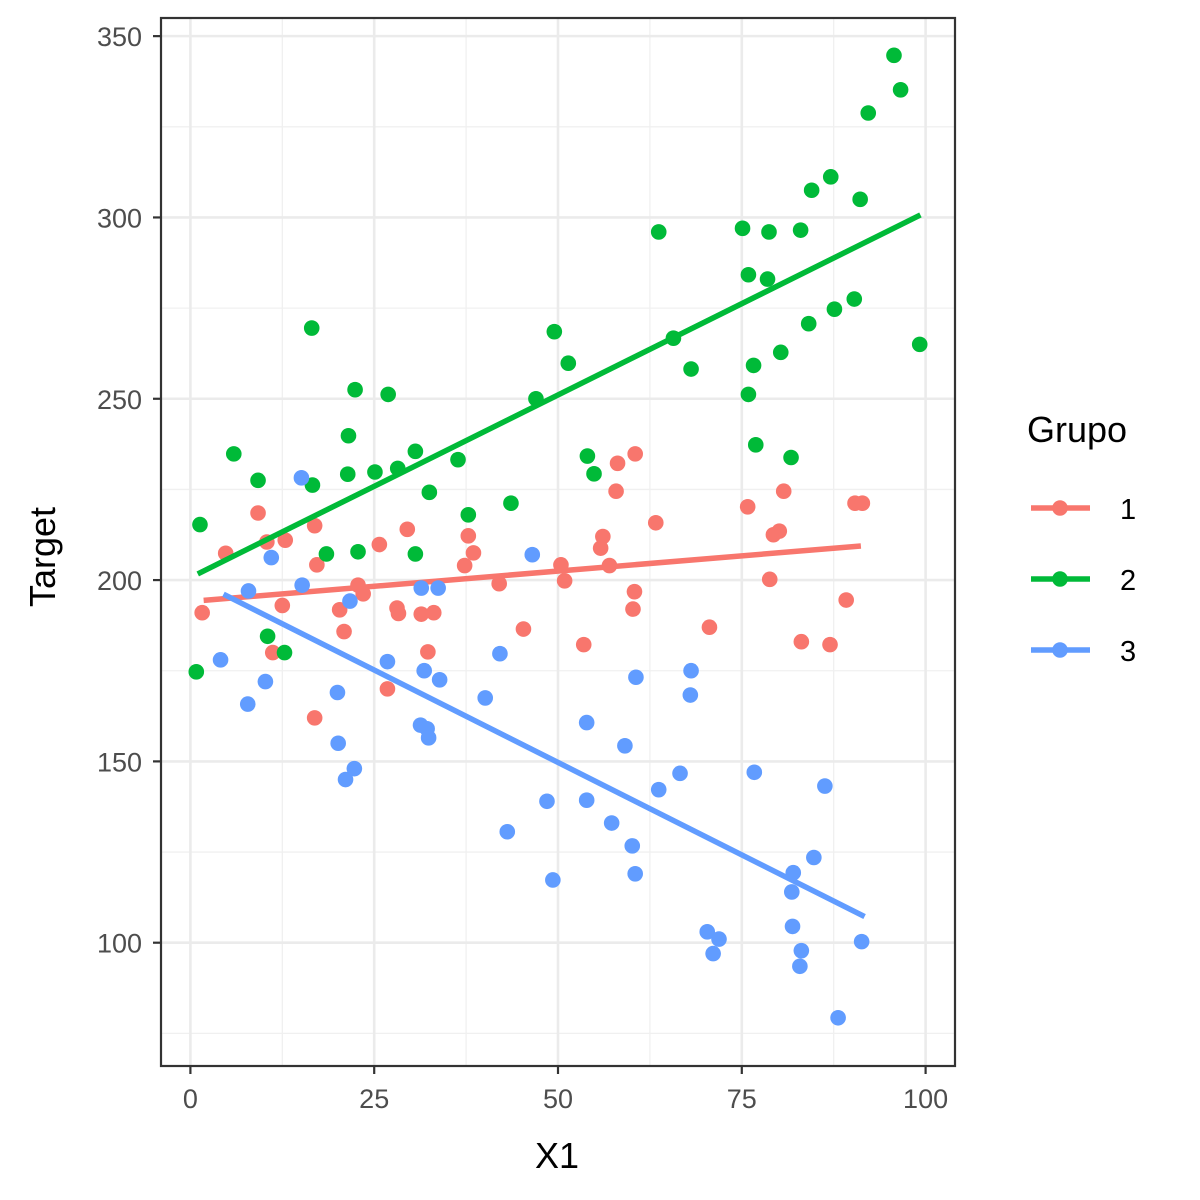 The image size is (1200, 1200). Describe the element at coordinates (42, 557) in the screenshot. I see `y-axis-title: Target` at that location.